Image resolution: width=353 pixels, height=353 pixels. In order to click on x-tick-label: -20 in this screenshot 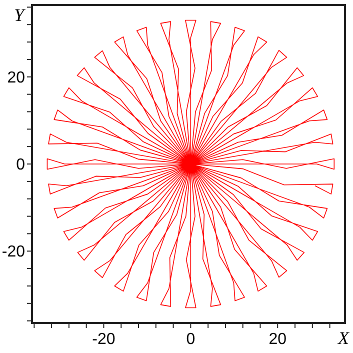, I will do `click(104, 339)`.